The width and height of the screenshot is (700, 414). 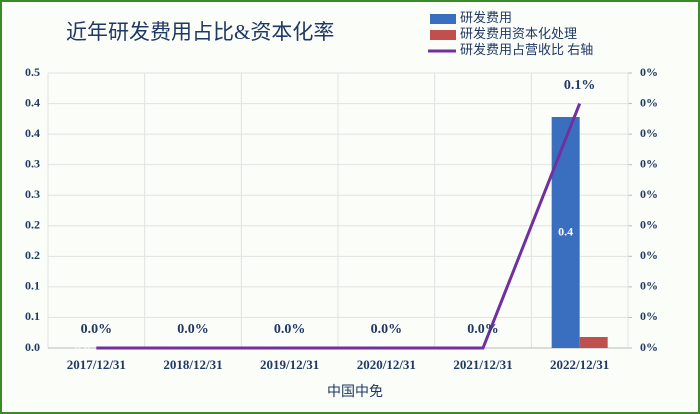 What do you see at coordinates (289, 364) in the screenshot?
I see `x-tick-label: 2019/12/31` at bounding box center [289, 364].